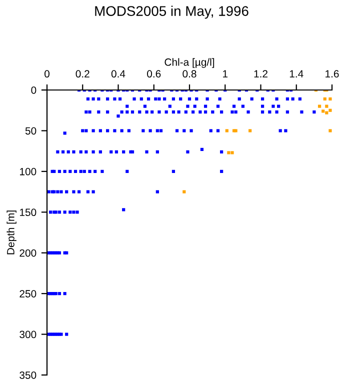 This screenshot has height=384, width=343. Describe the element at coordinates (83, 74) in the screenshot. I see `x-tick-label: 0.2` at that location.